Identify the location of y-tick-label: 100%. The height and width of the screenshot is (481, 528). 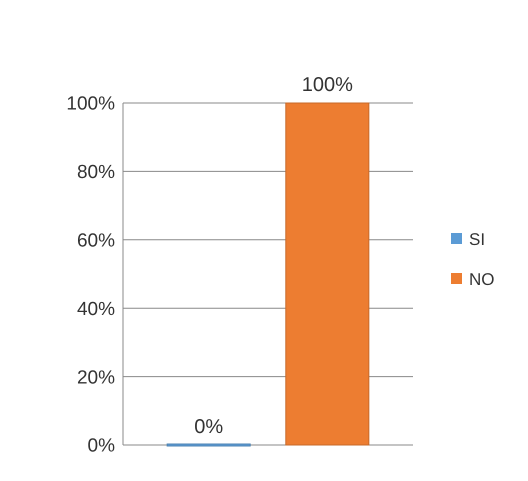
(91, 104).